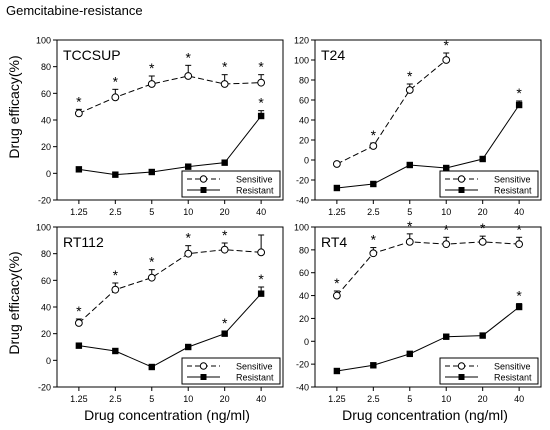  I want to click on y-tick-label: 120, so click(301, 41).